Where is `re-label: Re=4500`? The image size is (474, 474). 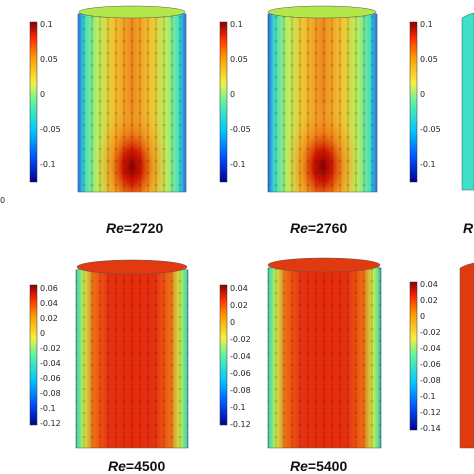 re-label: Re=4500 is located at coordinates (136, 466).